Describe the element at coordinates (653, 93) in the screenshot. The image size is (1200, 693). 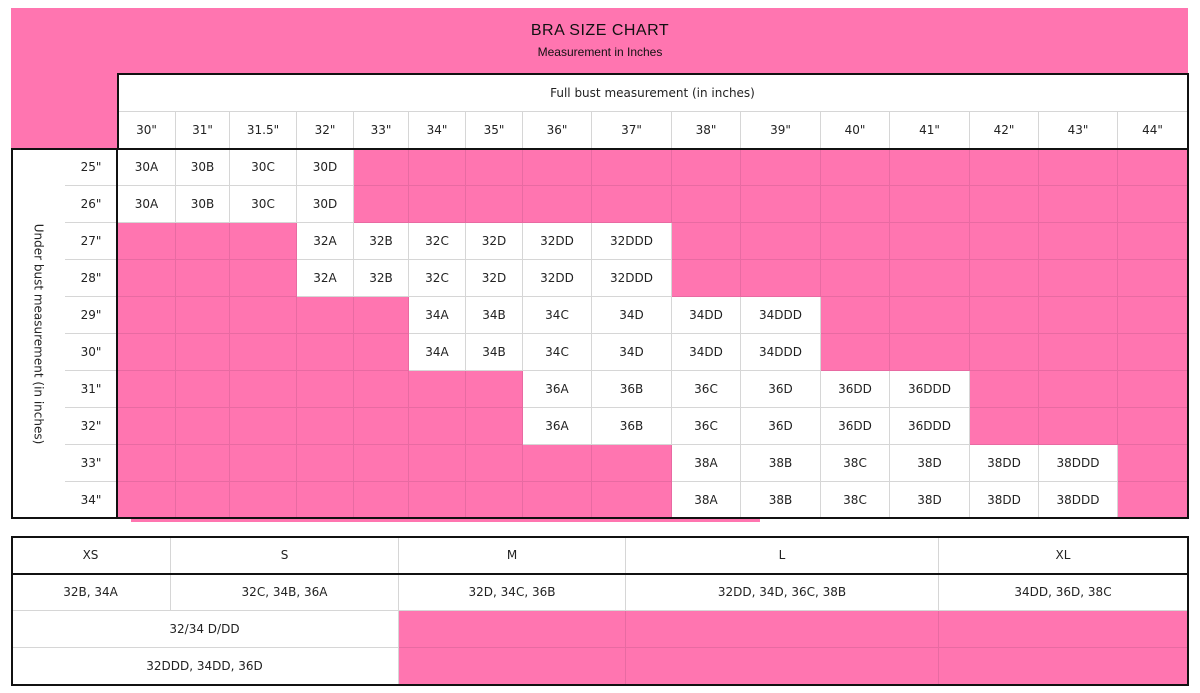
I see `full-bust-header: Full bust measurement (in inches)` at that location.